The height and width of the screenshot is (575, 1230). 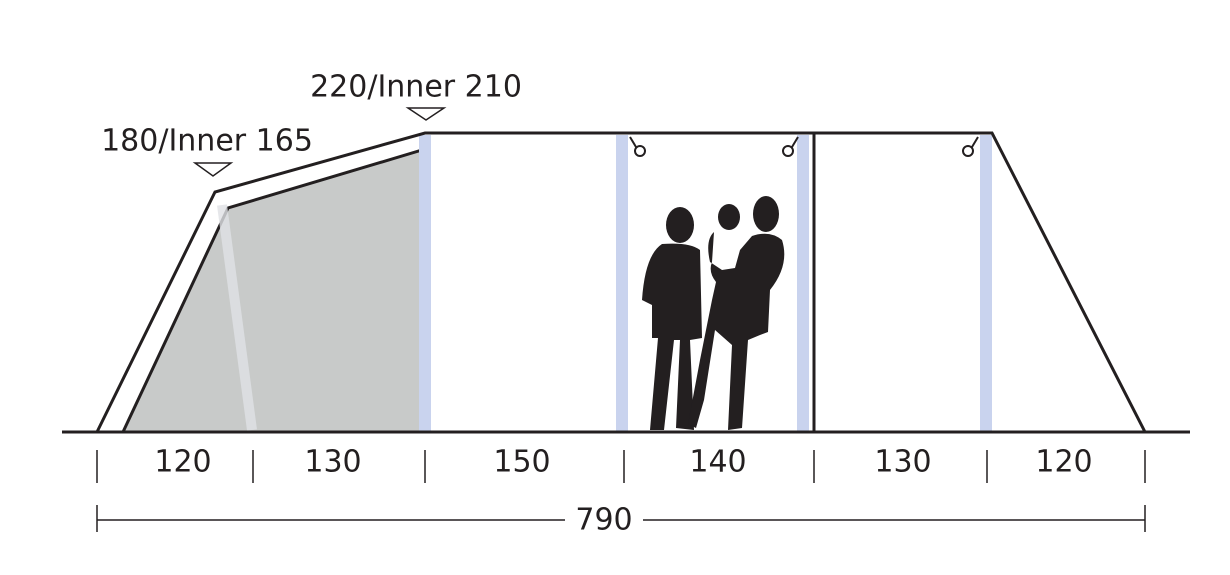 I want to click on total-length: 790, so click(x=603, y=520).